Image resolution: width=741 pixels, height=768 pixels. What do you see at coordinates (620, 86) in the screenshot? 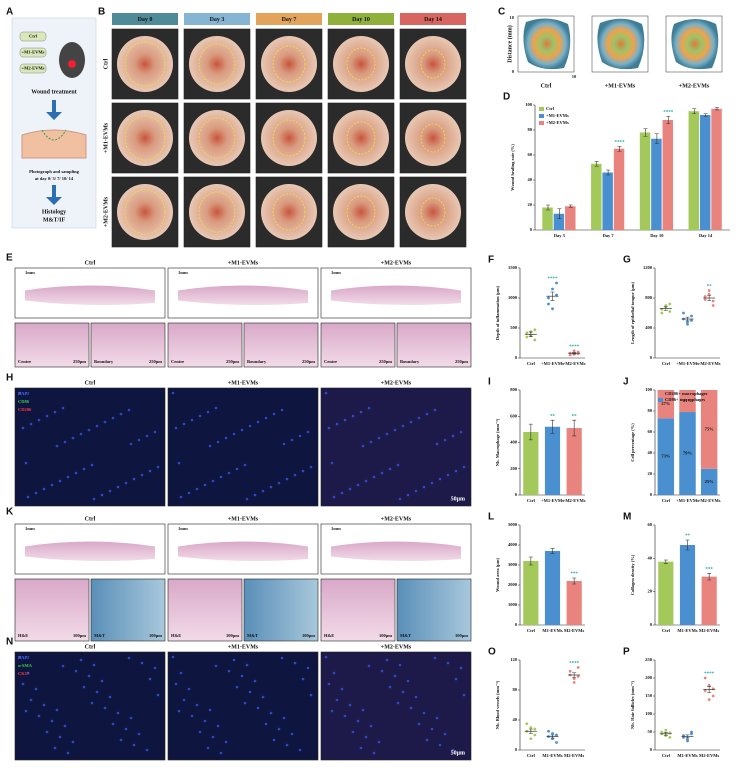
I see `label: +M1-EVMs` at bounding box center [620, 86].